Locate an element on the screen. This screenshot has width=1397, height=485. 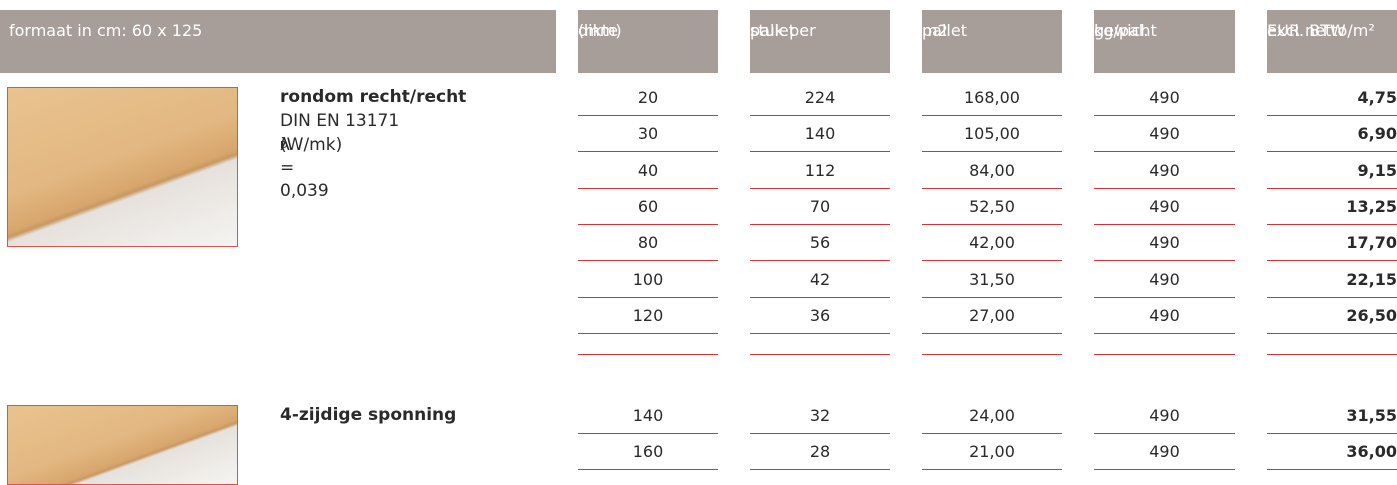
price-cell: 9,15 is located at coordinates (1332, 171).